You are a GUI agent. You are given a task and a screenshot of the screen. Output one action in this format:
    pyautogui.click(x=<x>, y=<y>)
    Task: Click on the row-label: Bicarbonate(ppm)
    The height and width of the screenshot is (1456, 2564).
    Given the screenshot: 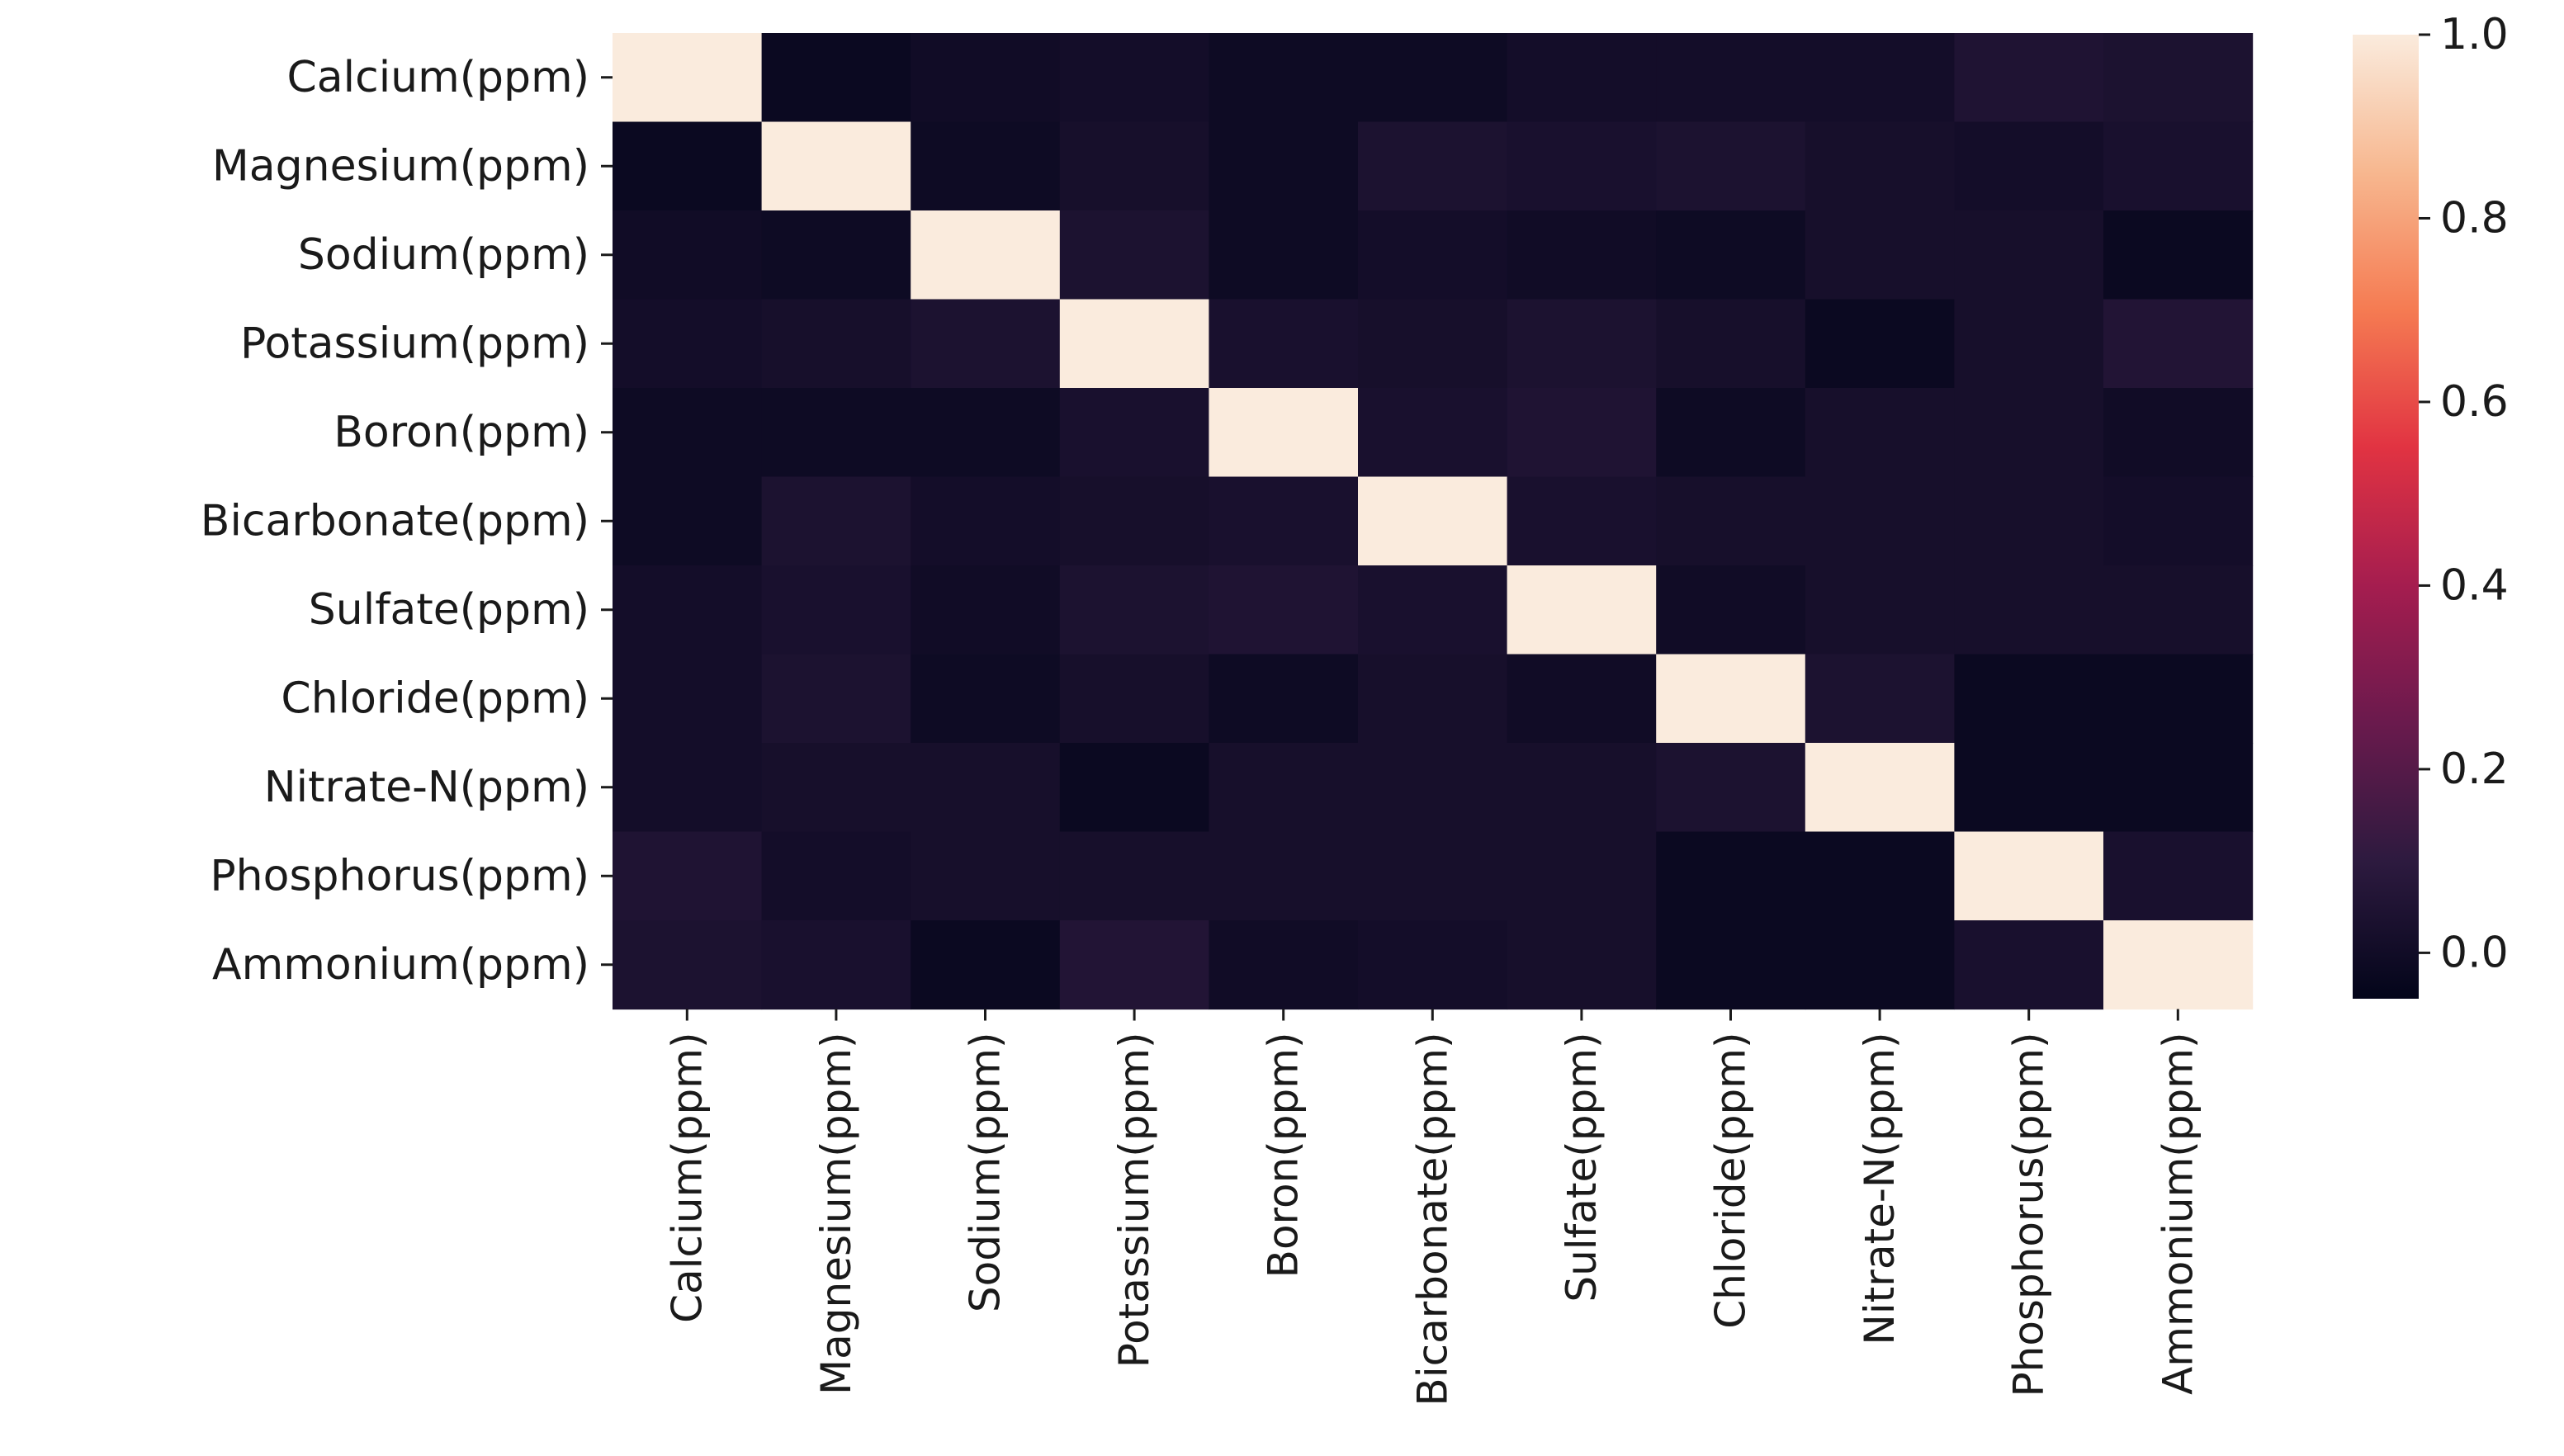 What is the action you would take?
    pyautogui.click(x=395, y=521)
    